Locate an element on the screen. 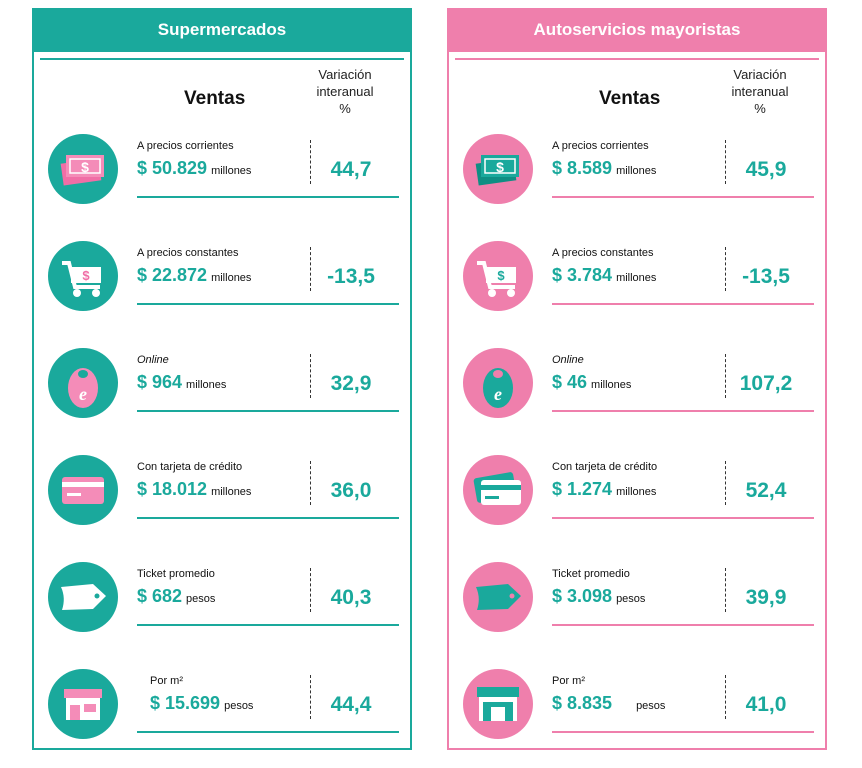 The image size is (862, 768). variacion-header: Variación interanual % is located at coordinates (345, 91).